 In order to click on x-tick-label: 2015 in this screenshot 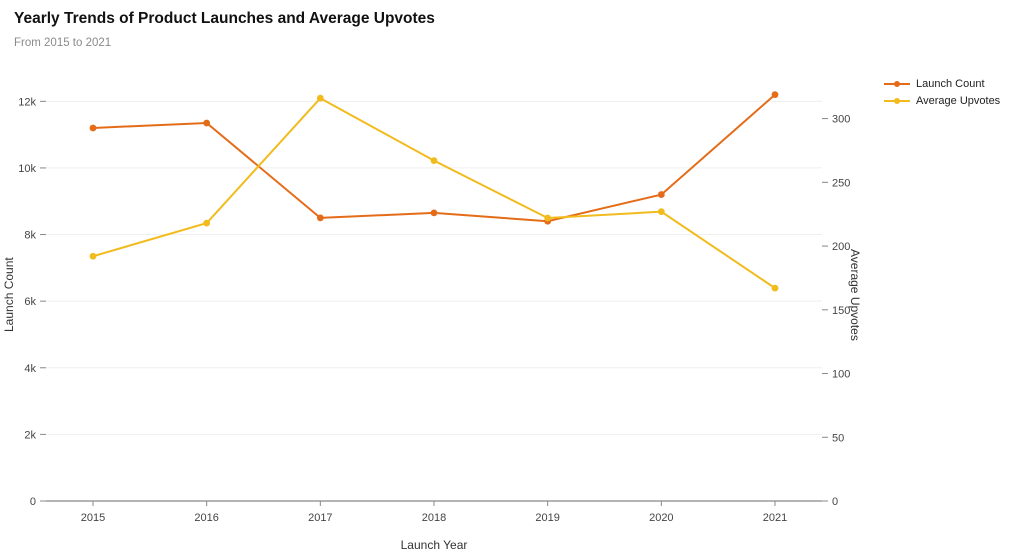, I will do `click(93, 518)`.